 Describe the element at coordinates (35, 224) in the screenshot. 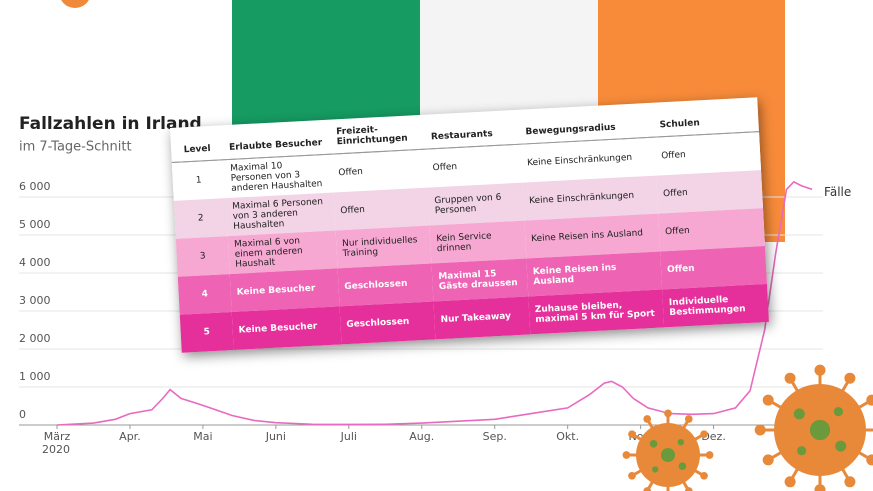

I see `y-tick-label: 5 000` at that location.